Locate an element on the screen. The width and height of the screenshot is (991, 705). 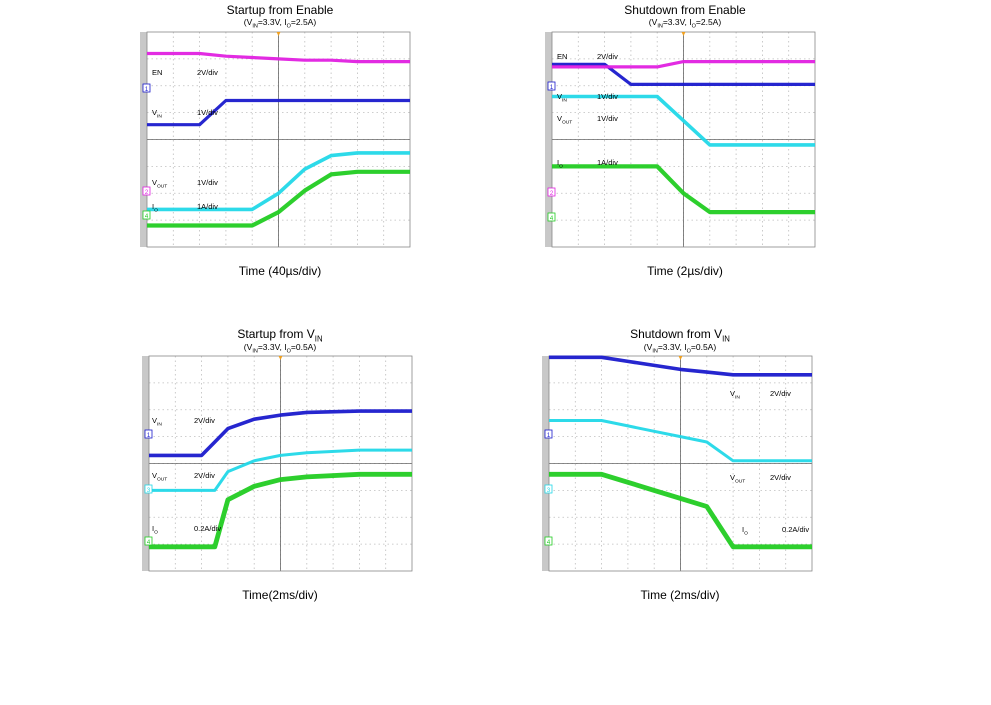
trace-label: VIN 1V/div is located at coordinates (185, 114).